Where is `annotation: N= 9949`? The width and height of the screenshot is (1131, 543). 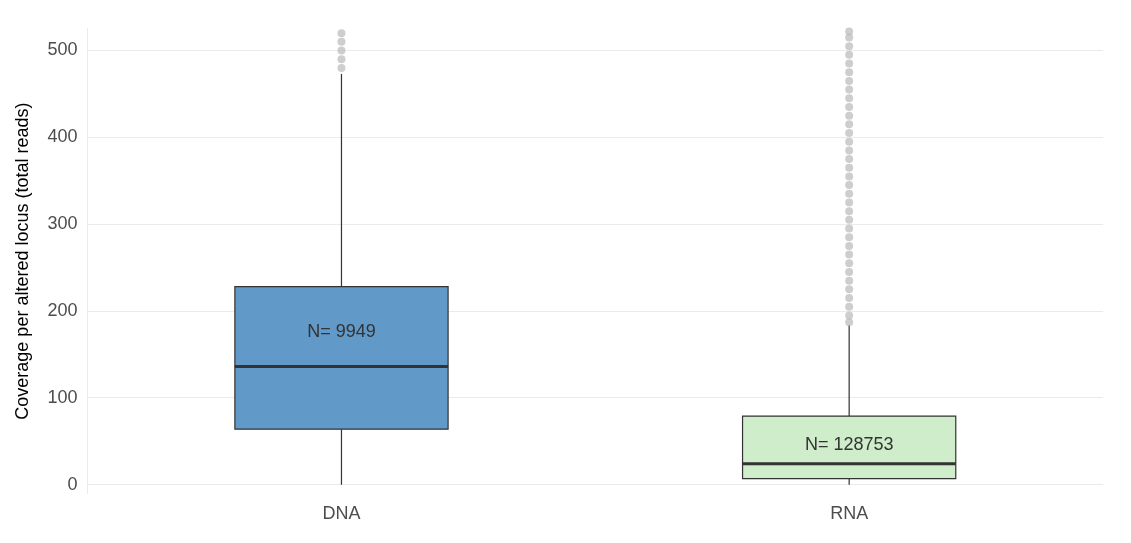
annotation: N= 9949 is located at coordinates (341, 330).